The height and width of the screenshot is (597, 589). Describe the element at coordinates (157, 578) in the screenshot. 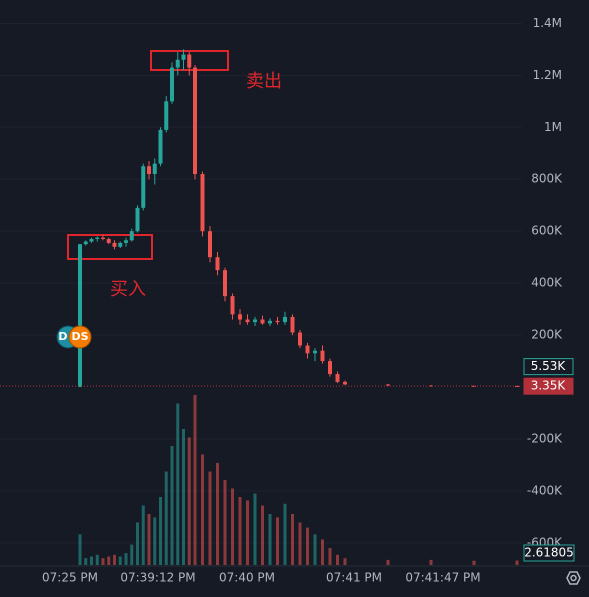

I see `x-tick-label: 07:39:12 PM` at that location.